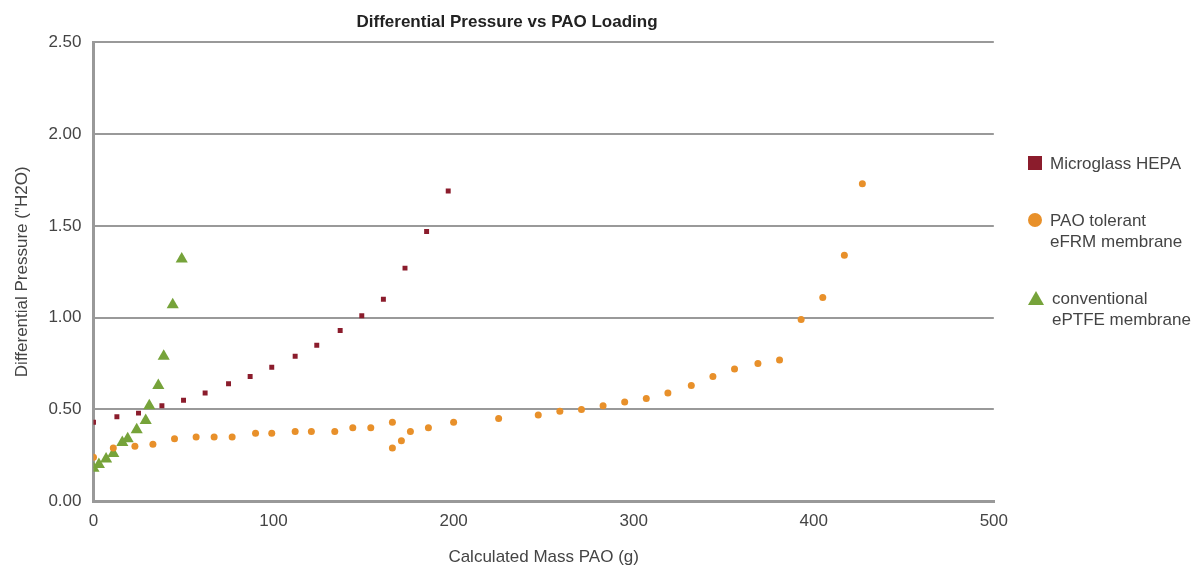  Describe the element at coordinates (1117, 231) in the screenshot. I see `legend-label: PAO tolerant eFRM membrane` at that location.